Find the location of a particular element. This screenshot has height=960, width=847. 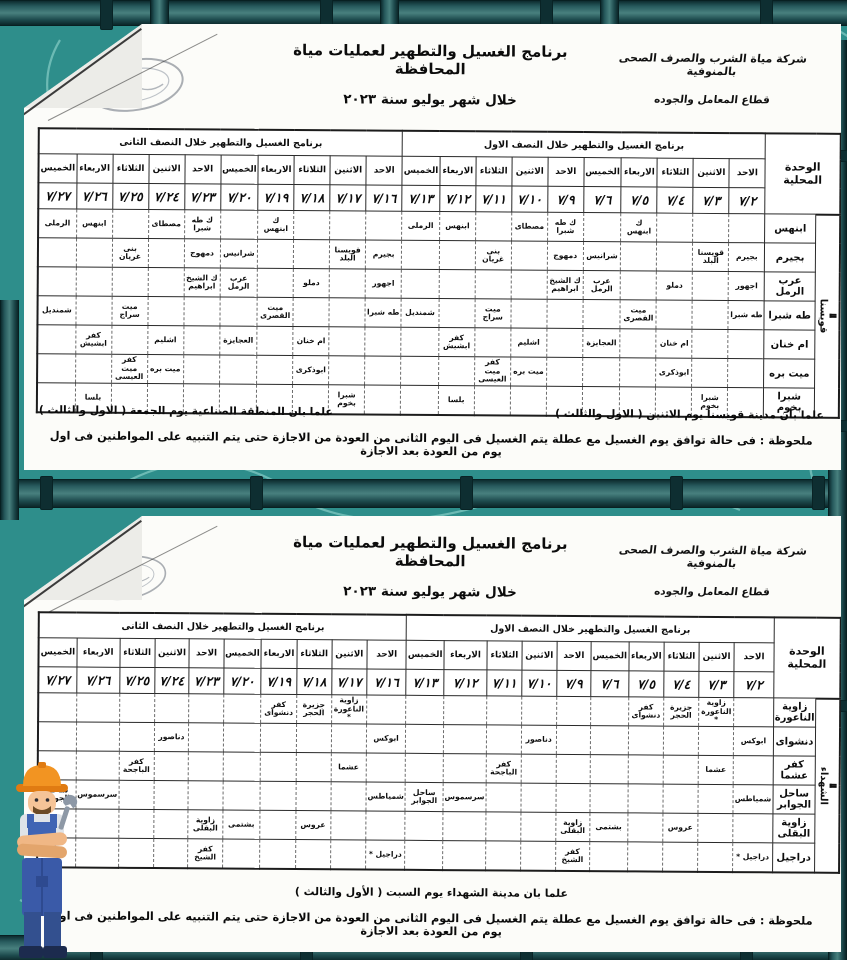

schedule-cell: قويسنا البلد is located at coordinates (347, 254).